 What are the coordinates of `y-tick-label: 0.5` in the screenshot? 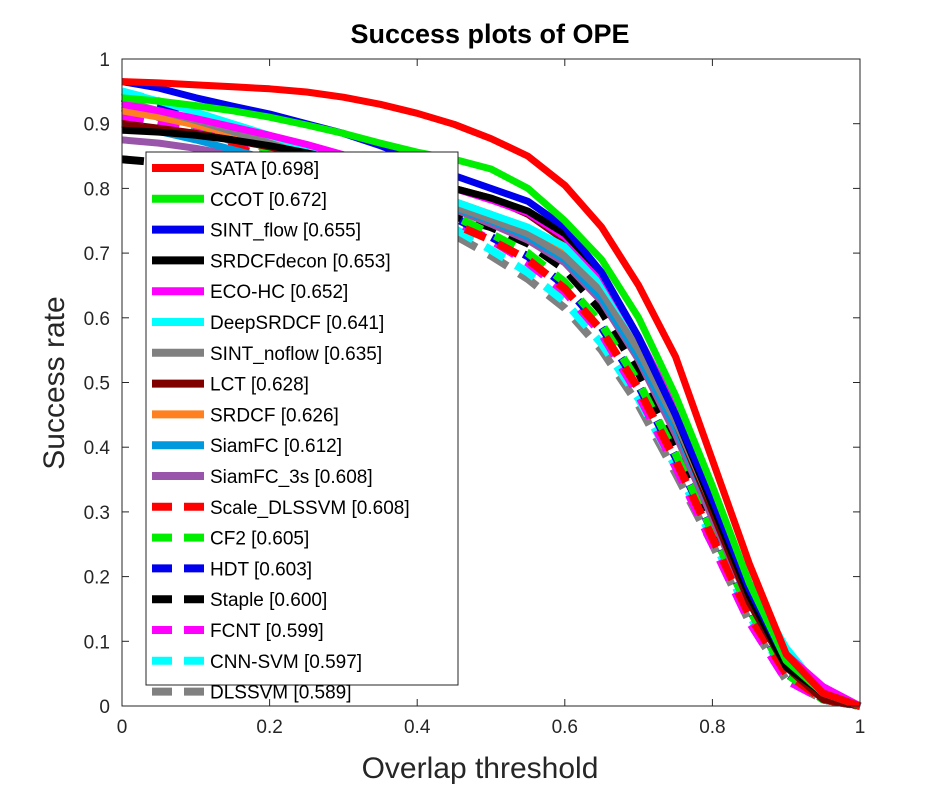 It's located at (97, 384).